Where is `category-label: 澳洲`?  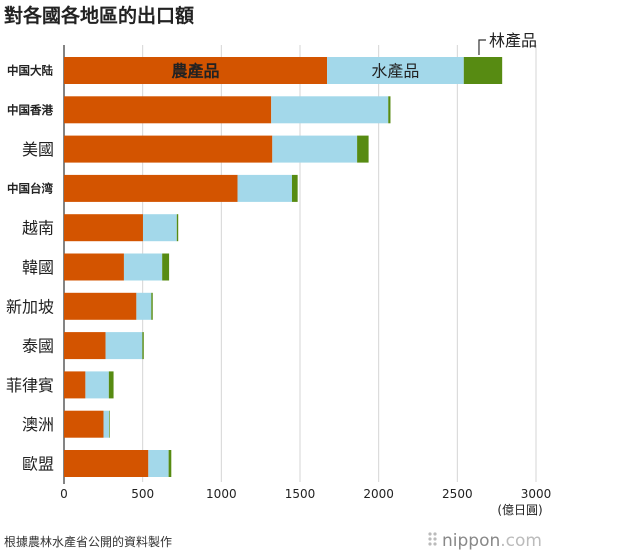
category-label: 澳洲 is located at coordinates (38, 424).